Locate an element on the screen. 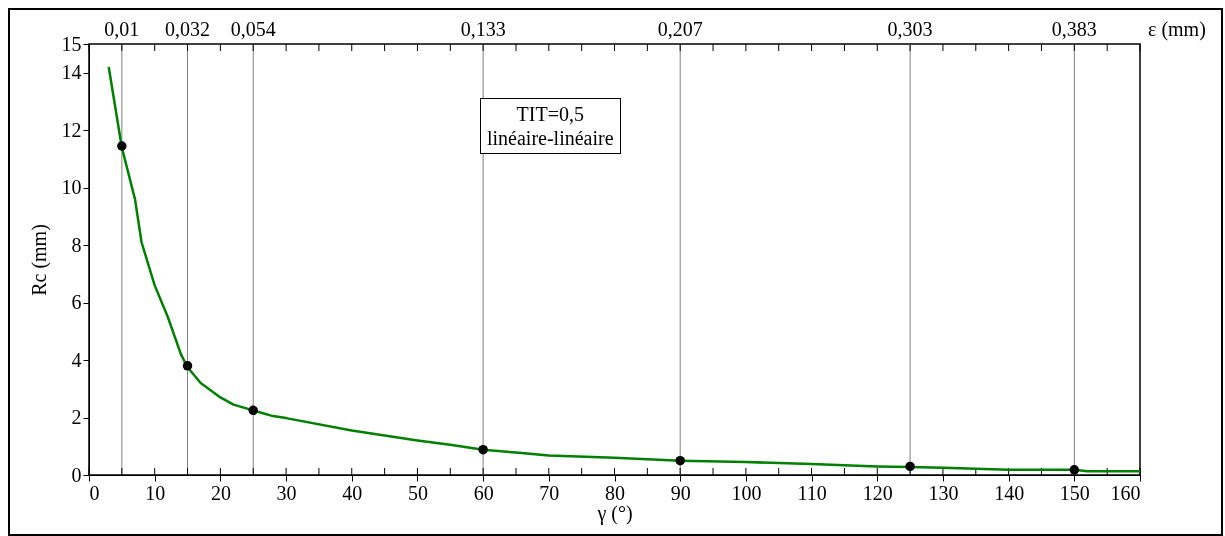 The width and height of the screenshot is (1225, 536). x-tick-label: 20 is located at coordinates (220, 492).